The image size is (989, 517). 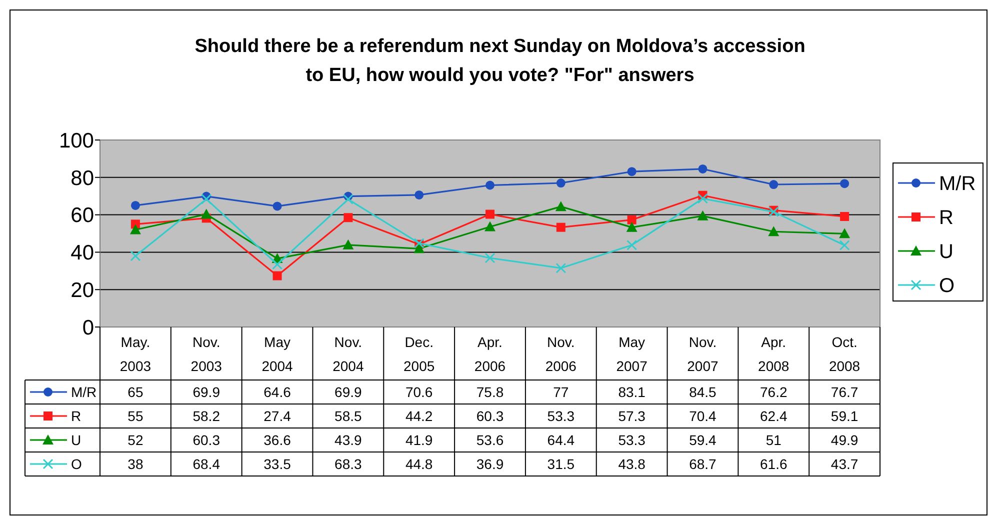 I want to click on data-label: 77, so click(x=561, y=392).